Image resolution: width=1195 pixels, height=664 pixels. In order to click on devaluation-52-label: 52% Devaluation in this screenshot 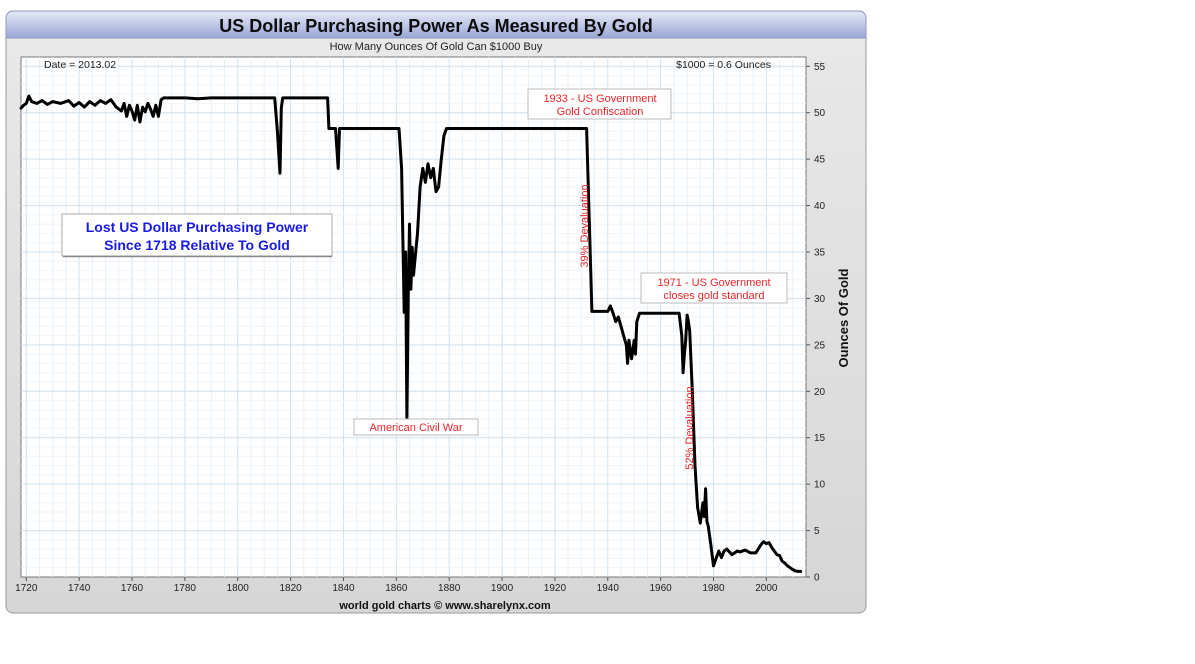, I will do `click(690, 427)`.